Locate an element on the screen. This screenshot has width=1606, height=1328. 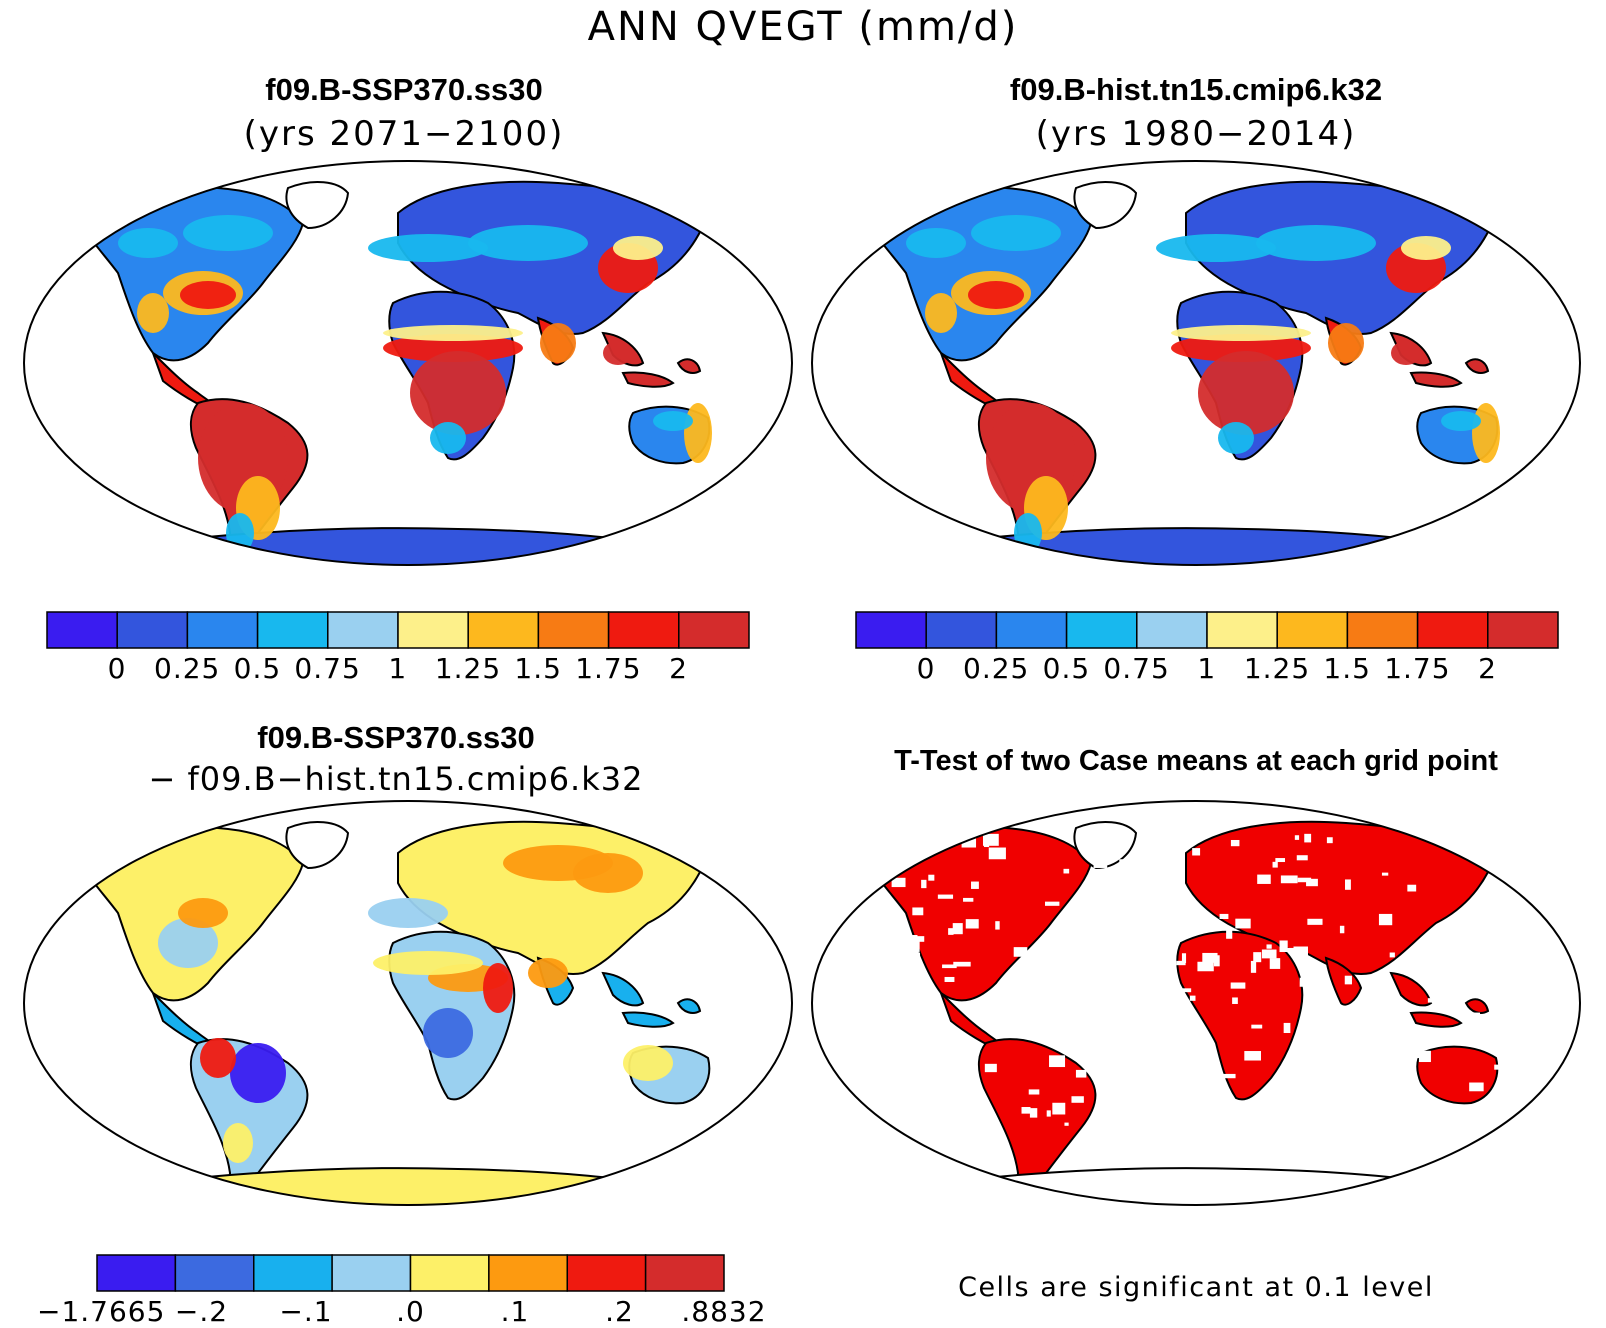
colorbar-ssp-tick-label: 1 is located at coordinates (398, 668).